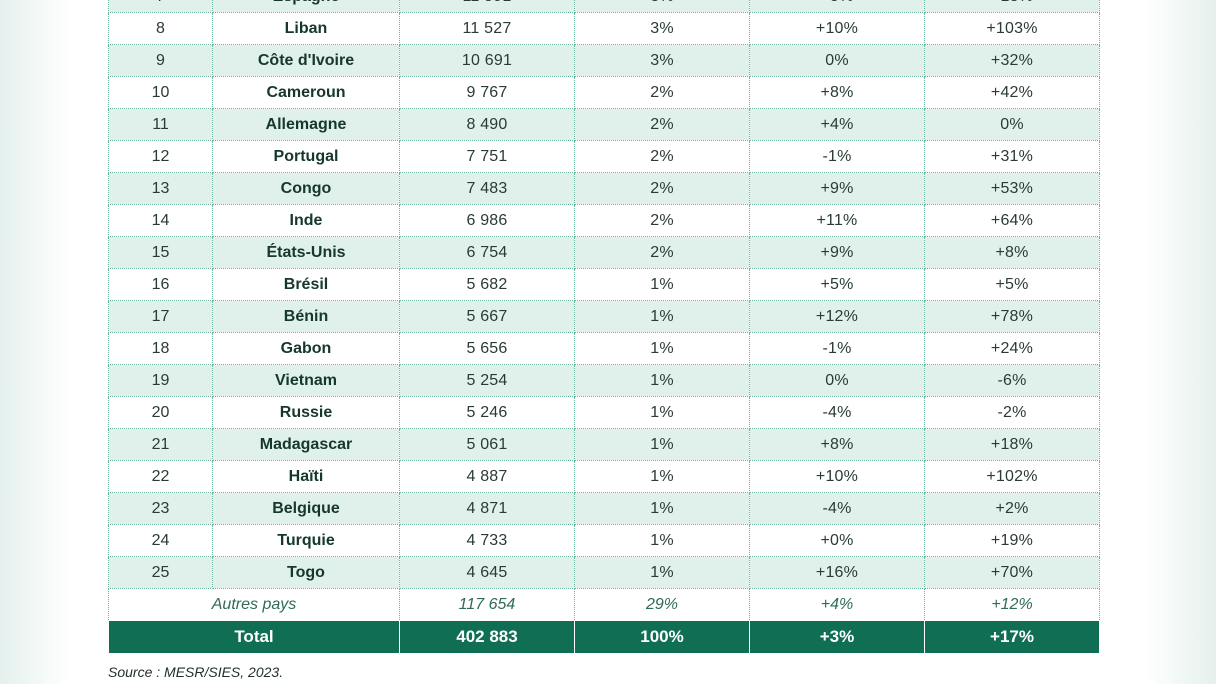  I want to click on table-row: 24 Turquie 4 733 1% +0% +19%, so click(604, 540).